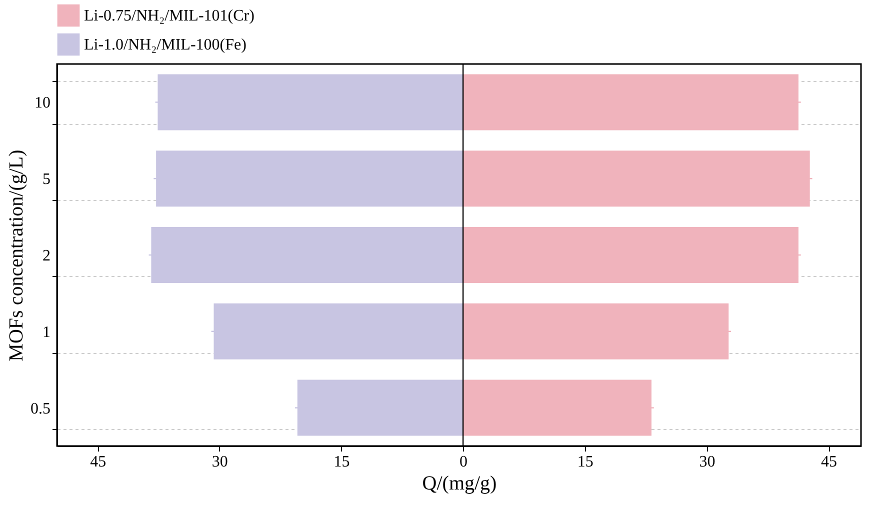 Image resolution: width=877 pixels, height=525 pixels. Describe the element at coordinates (464, 462) in the screenshot. I see `x-tick-label: 0` at that location.